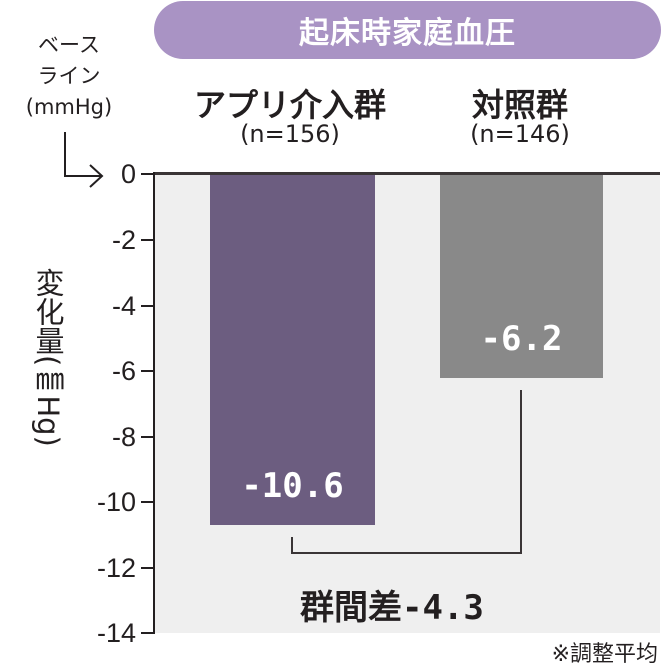 The width and height of the screenshot is (670, 670). Describe the element at coordinates (289, 105) in the screenshot. I see `group-label-intervention: アプリ介入群` at that location.